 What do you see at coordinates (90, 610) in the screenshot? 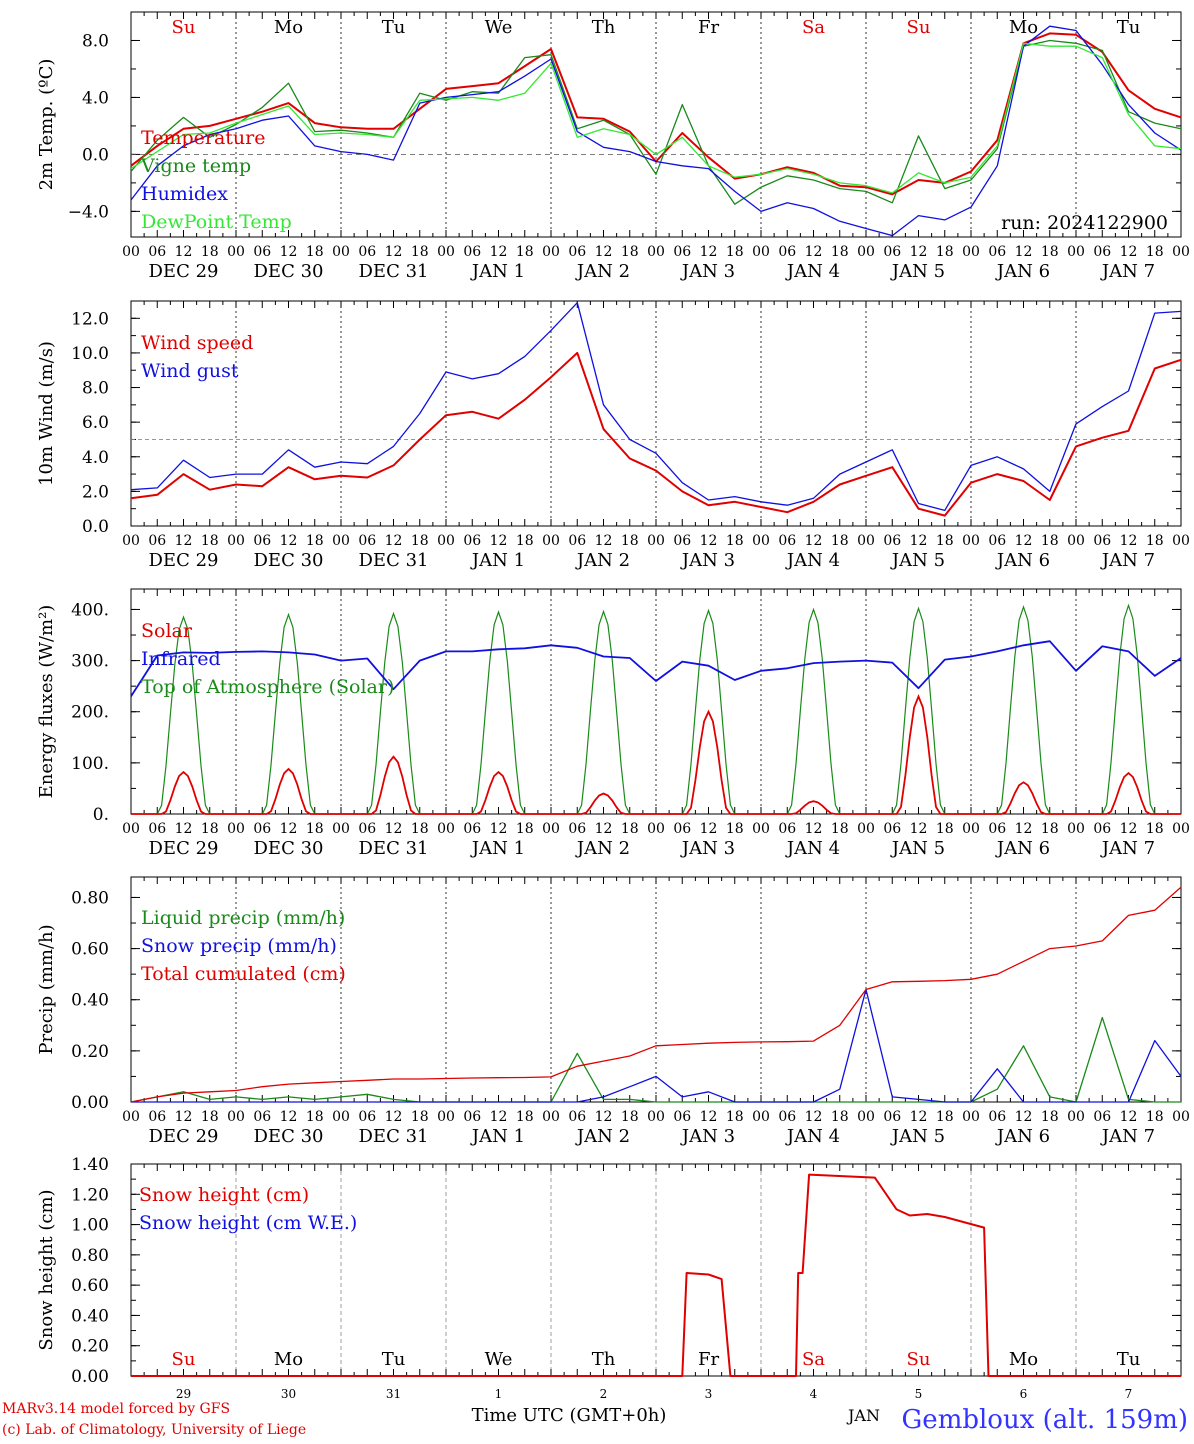
I see `y-tick-label: 400.` at bounding box center [90, 610].